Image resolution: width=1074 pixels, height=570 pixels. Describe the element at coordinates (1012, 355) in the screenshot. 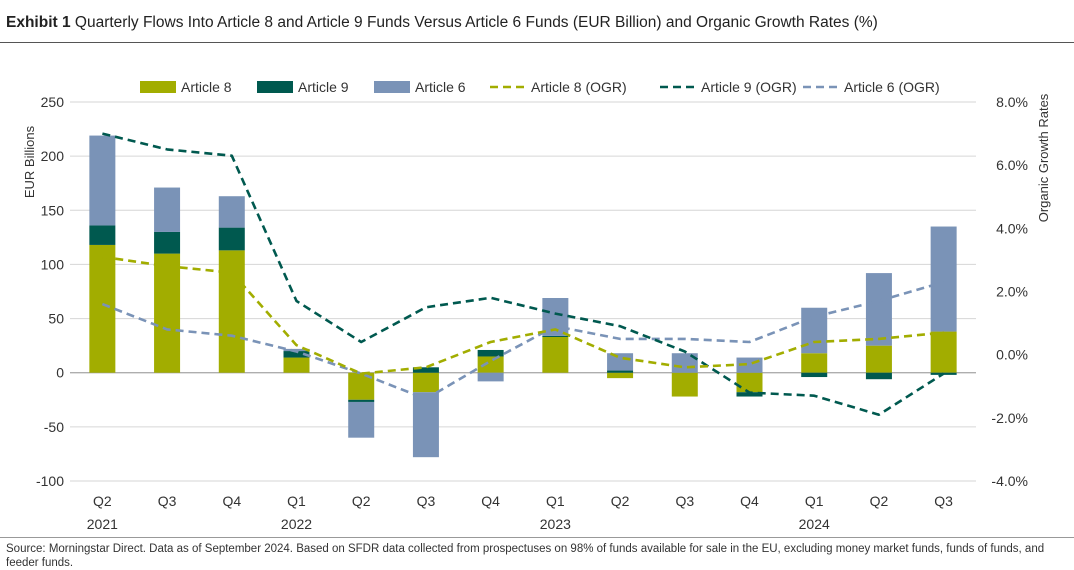

I see `y2-tick-label: 0.0%` at that location.